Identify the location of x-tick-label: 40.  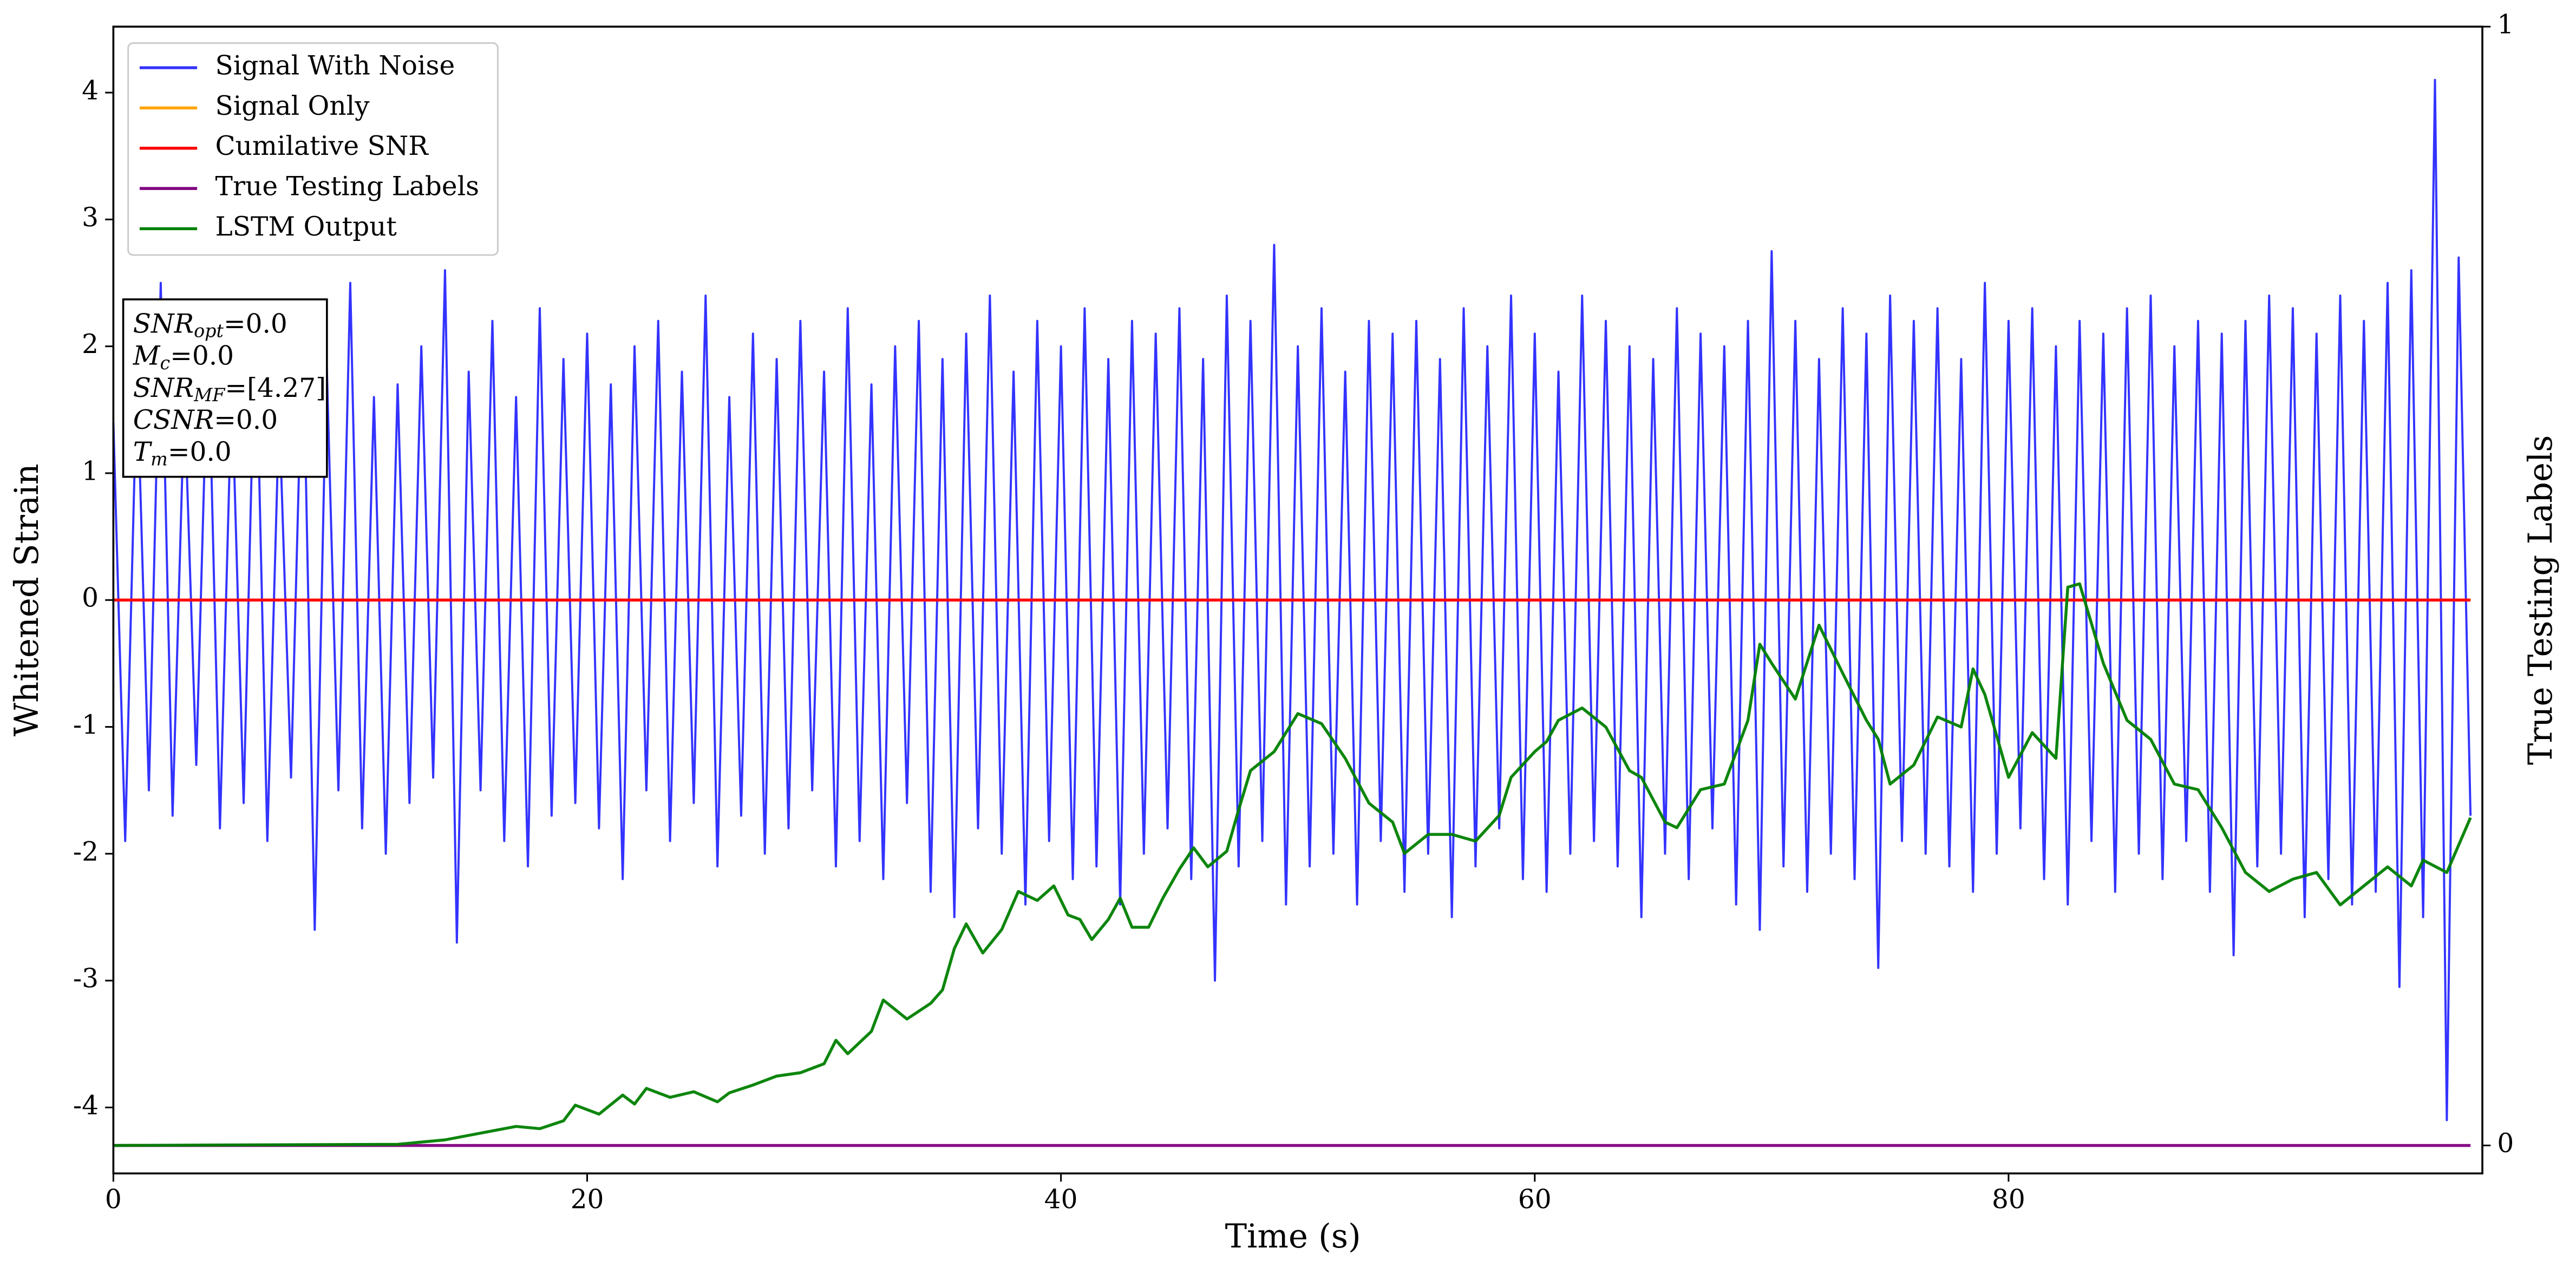
(1061, 1199).